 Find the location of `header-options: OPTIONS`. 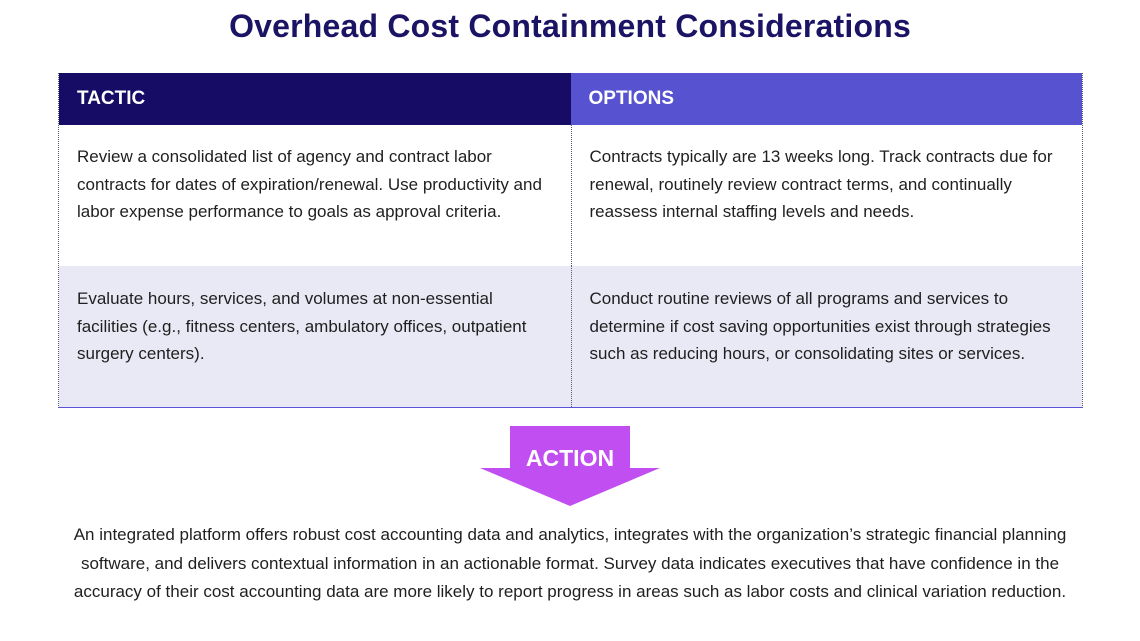

header-options: OPTIONS is located at coordinates (826, 99).